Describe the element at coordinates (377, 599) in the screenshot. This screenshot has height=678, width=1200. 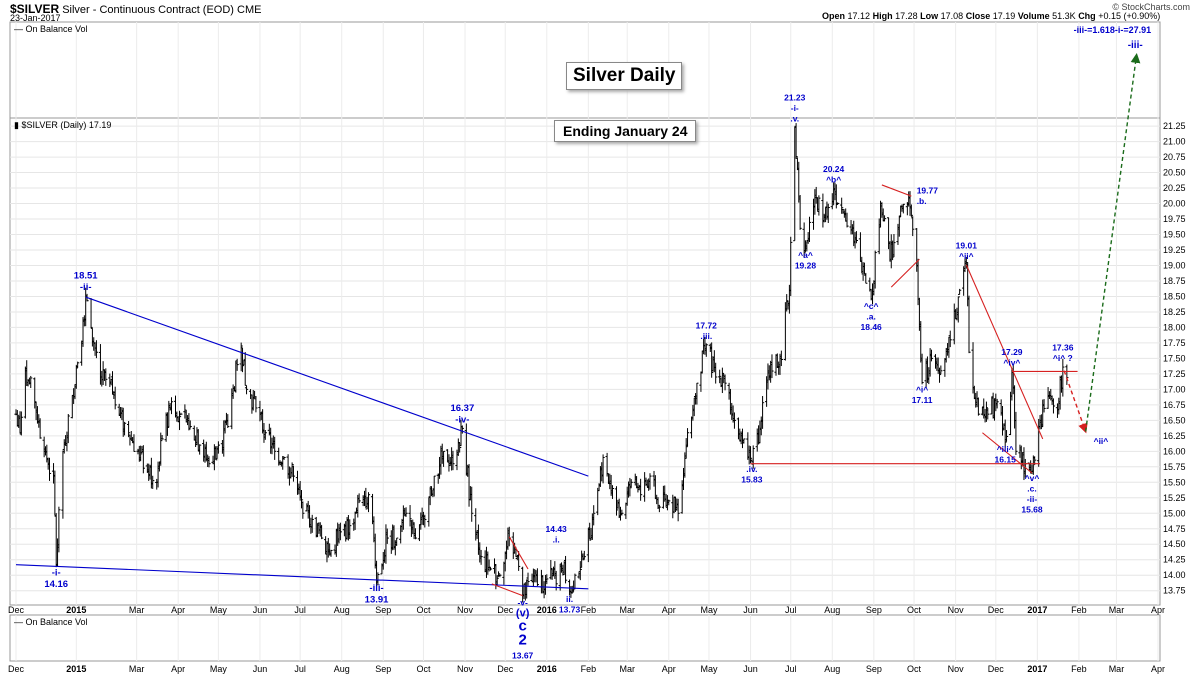
I see `wave-label-text: 13.91` at that location.